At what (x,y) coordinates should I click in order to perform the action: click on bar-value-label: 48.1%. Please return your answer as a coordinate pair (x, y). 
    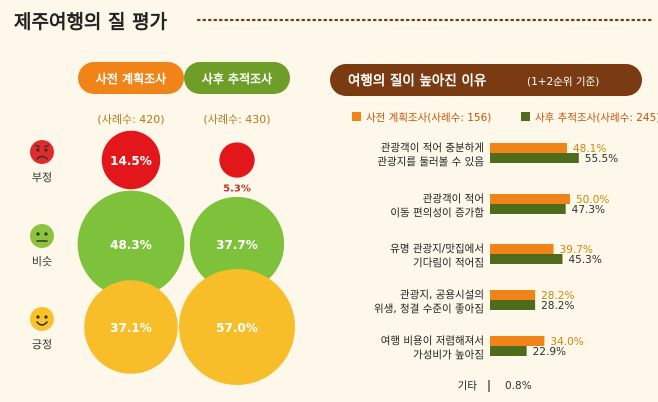
    Looking at the image, I should click on (589, 149).